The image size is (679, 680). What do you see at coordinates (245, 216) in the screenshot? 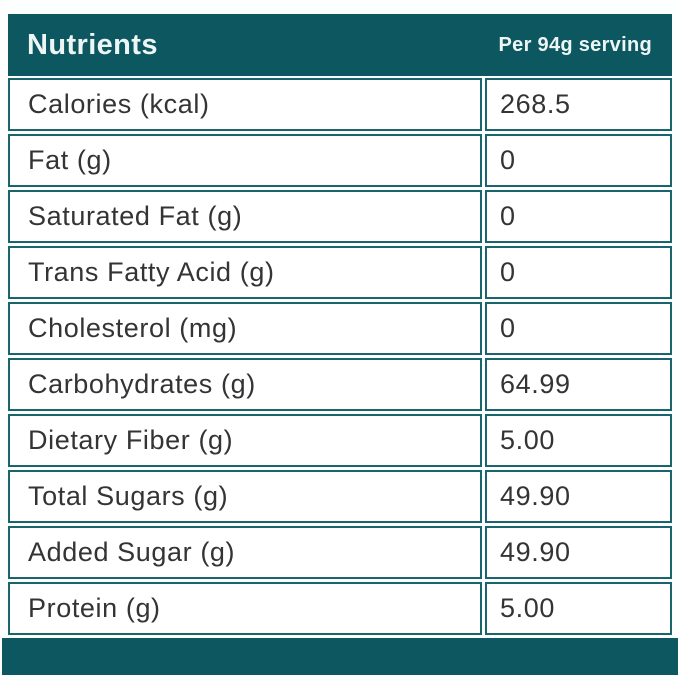
I see `nutrient-label-cell: Saturated Fat (g)` at bounding box center [245, 216].